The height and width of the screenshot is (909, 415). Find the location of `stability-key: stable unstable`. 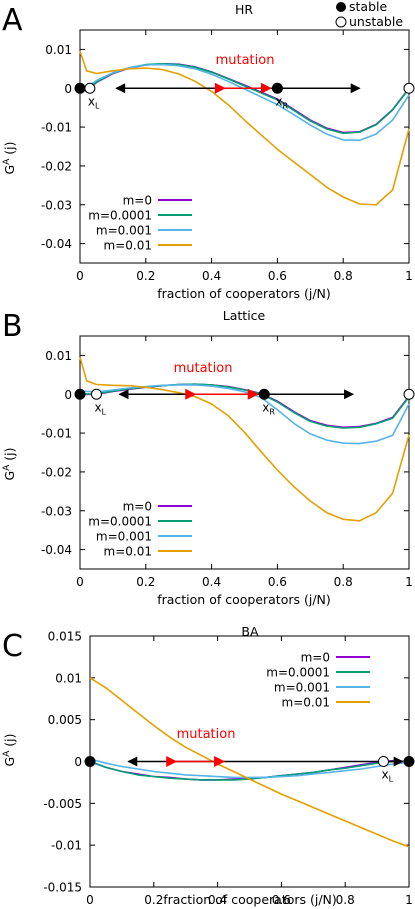

stability-key: stable unstable is located at coordinates (369, 14).